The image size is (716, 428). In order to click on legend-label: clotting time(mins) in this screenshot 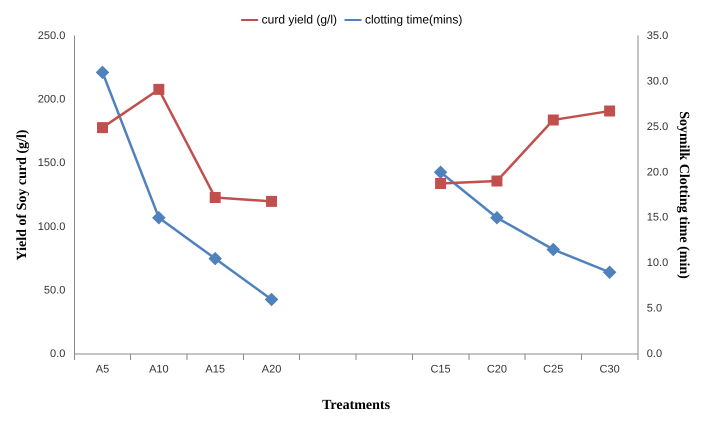, I will do `click(413, 19)`.